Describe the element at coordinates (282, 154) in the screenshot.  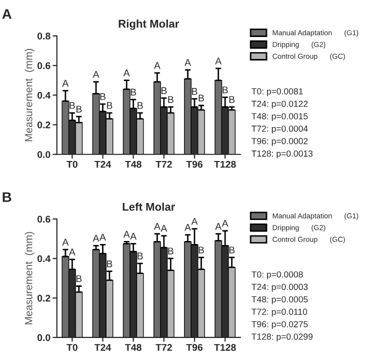
I see `text: T128: p=0.0013` at that location.